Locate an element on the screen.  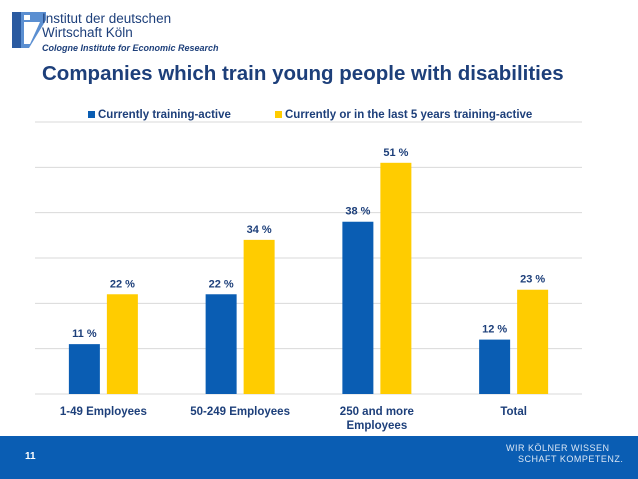
category-label: 50-249 Employees is located at coordinates (240, 412).